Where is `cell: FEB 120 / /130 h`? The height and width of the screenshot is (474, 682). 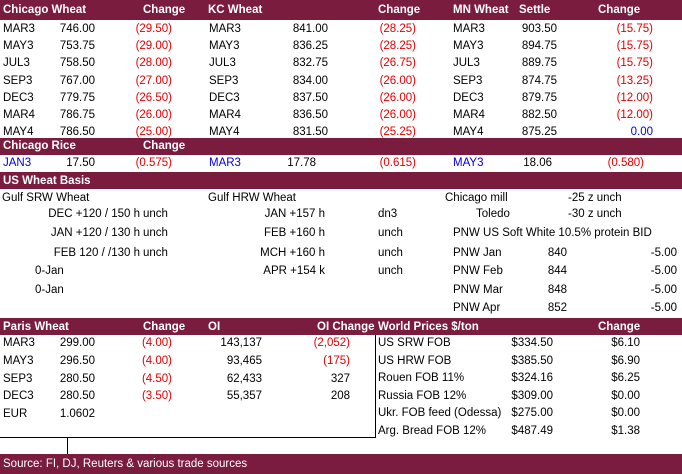 cell: FEB 120 / /130 h is located at coordinates (96, 253).